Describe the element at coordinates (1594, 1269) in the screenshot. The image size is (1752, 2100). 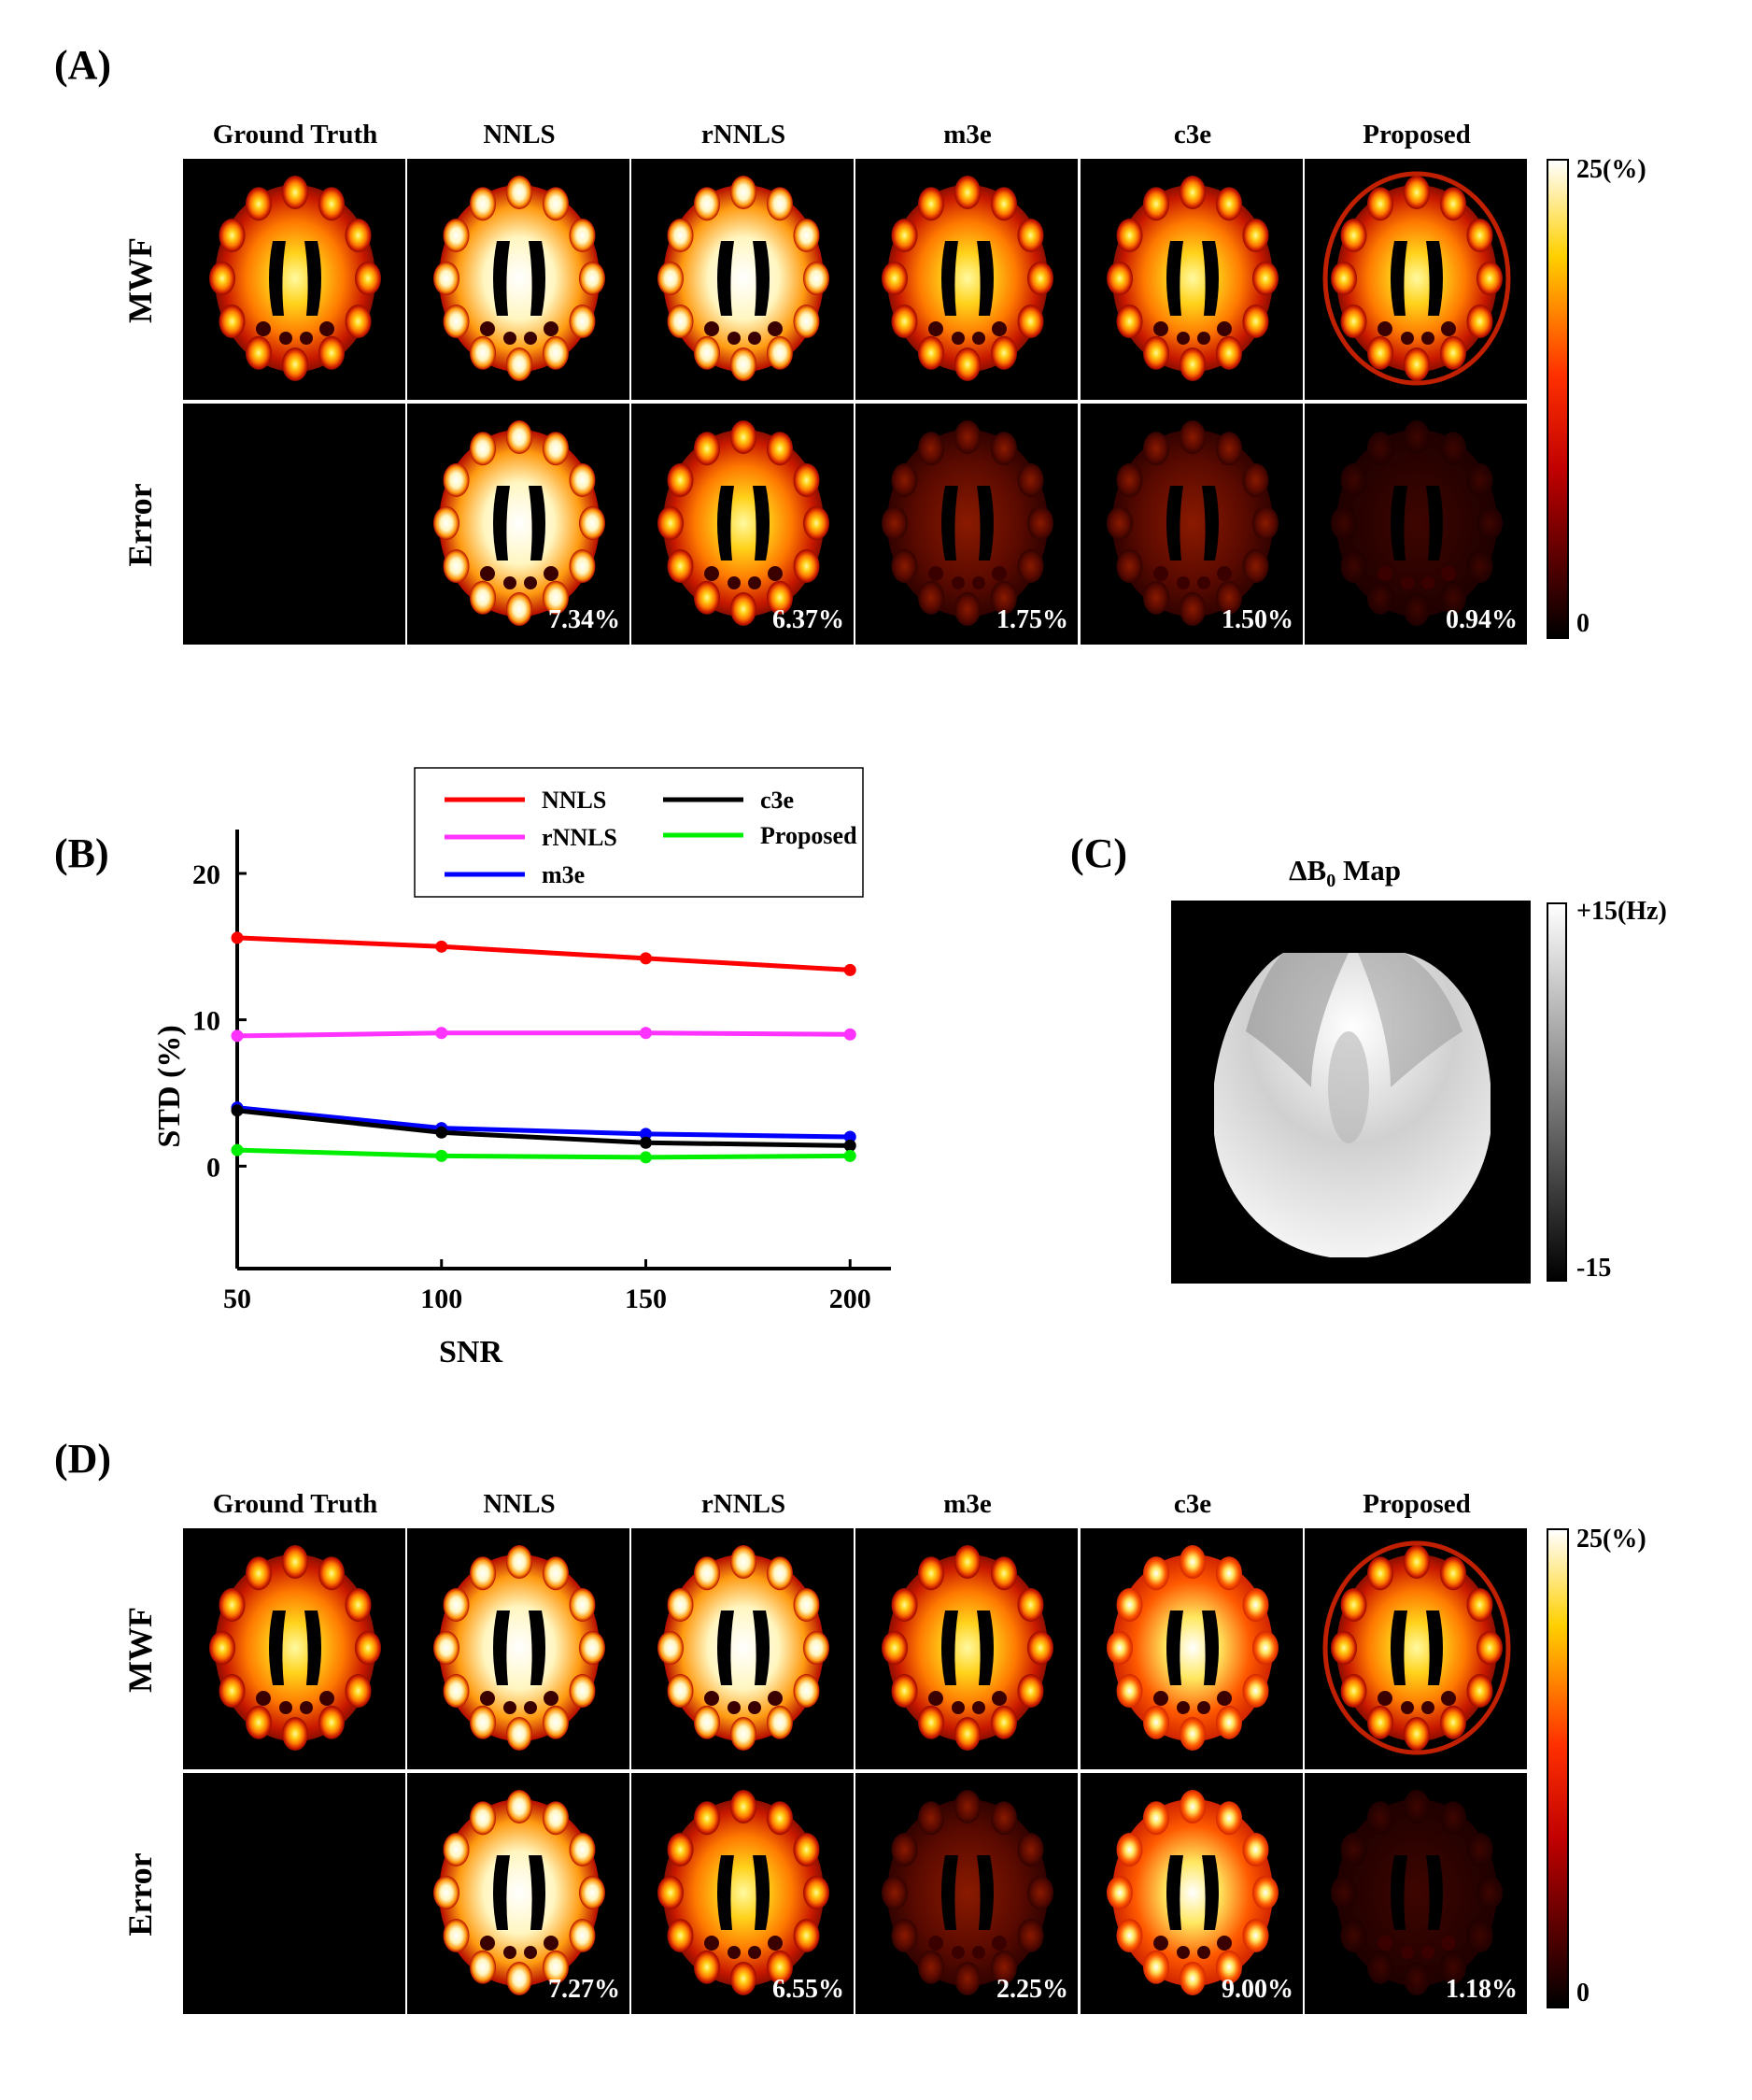
I see `b0-colorbar-min: -15` at that location.